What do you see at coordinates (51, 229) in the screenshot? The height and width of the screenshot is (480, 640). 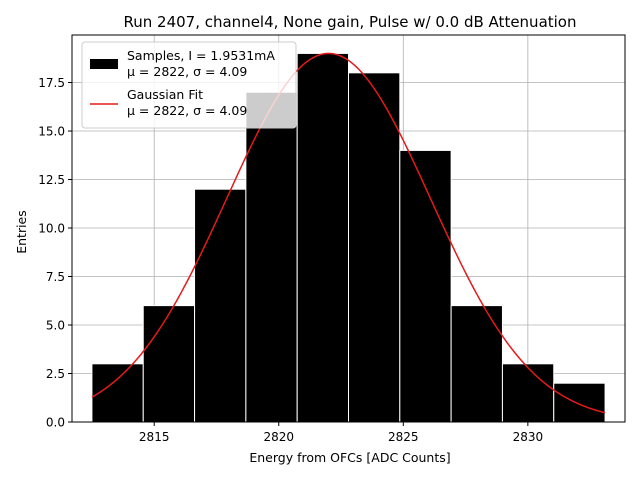 I see `y-tick-label: 10.0` at bounding box center [51, 229].